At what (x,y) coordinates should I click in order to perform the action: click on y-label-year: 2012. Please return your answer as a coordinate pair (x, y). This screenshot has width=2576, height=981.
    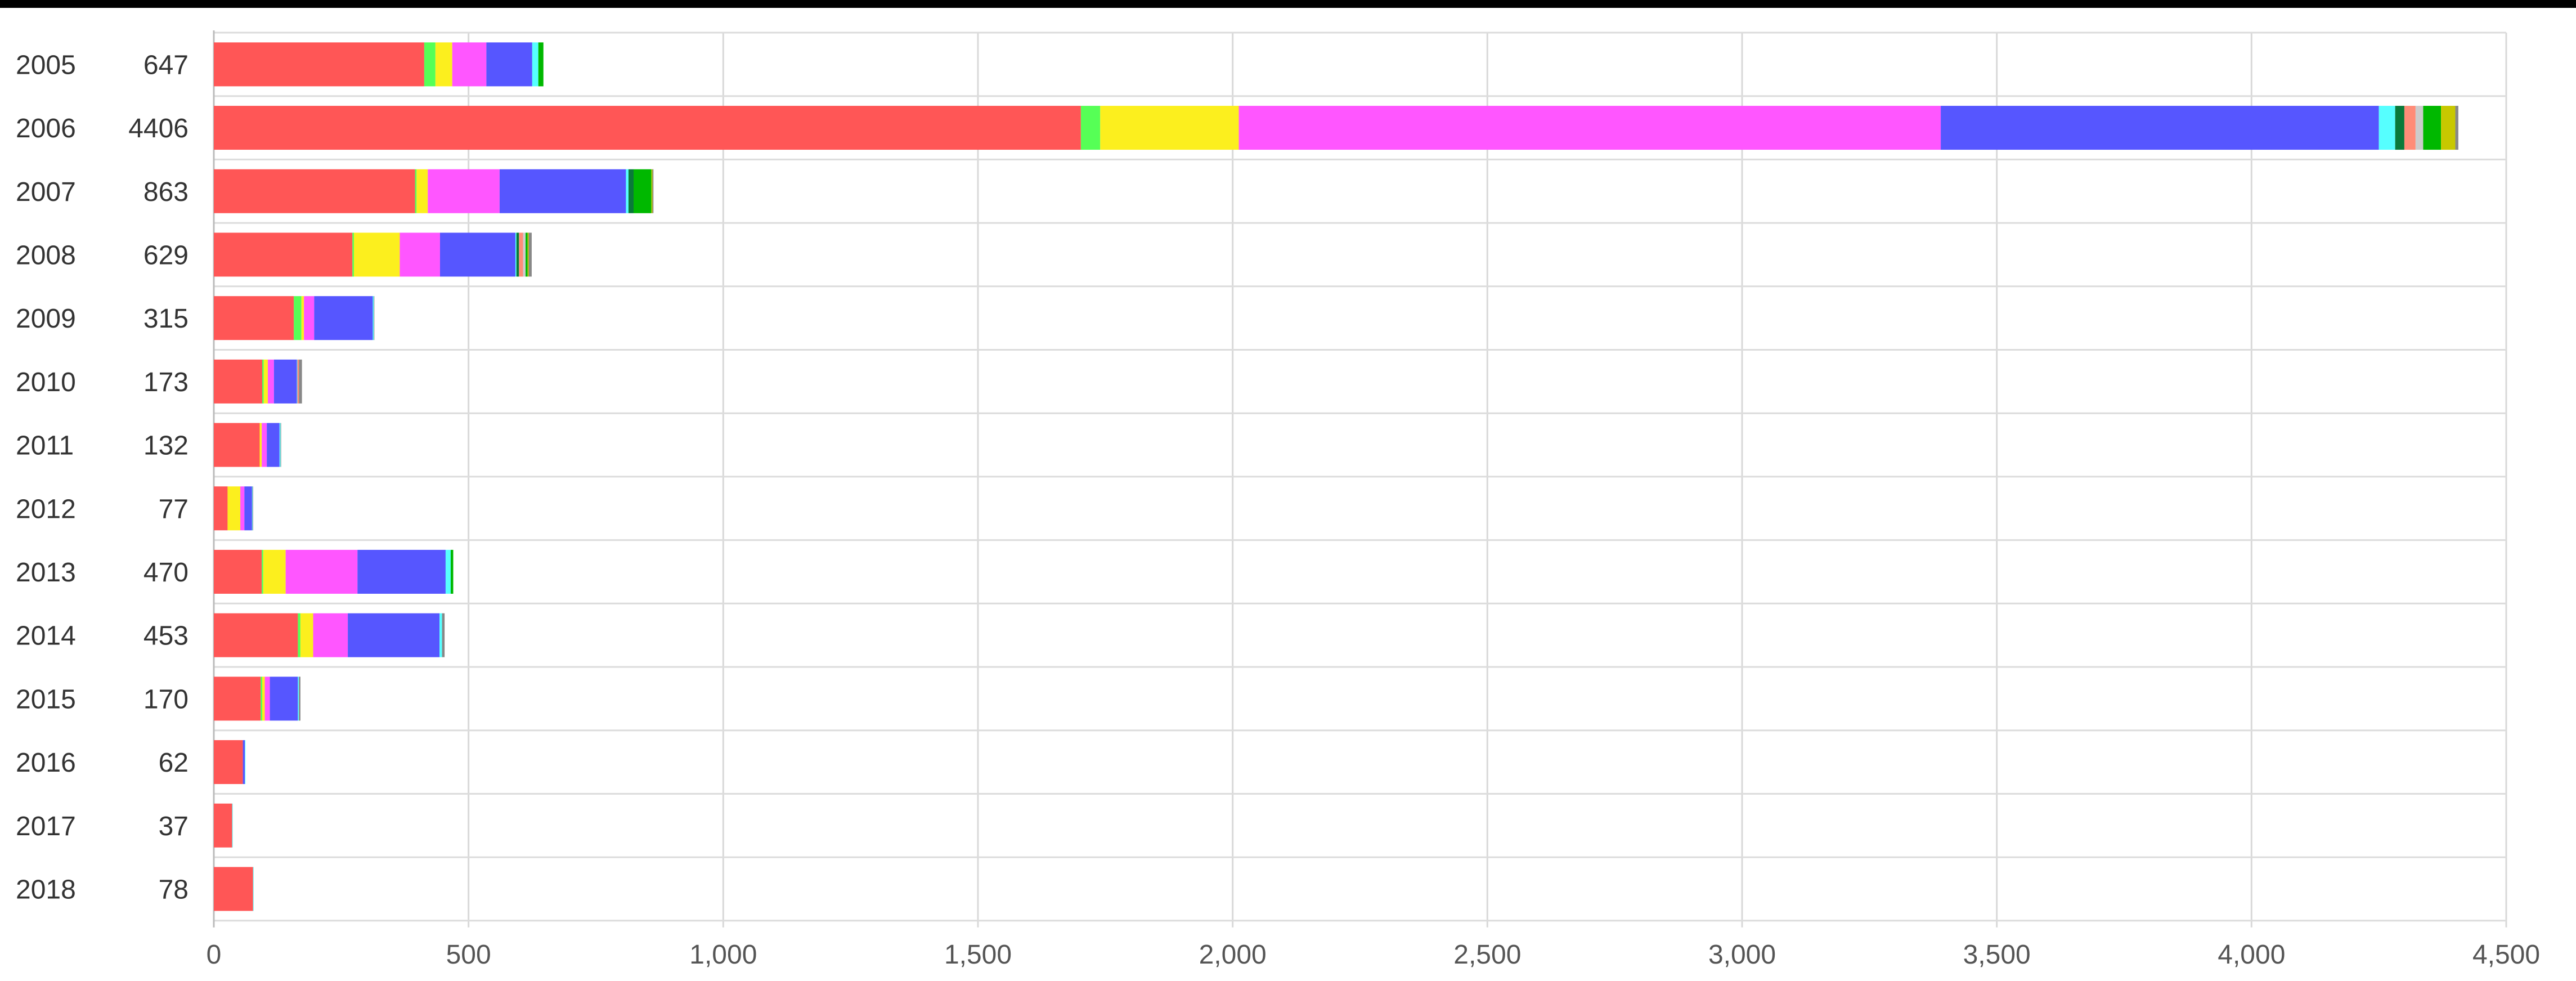
    Looking at the image, I should click on (46, 509).